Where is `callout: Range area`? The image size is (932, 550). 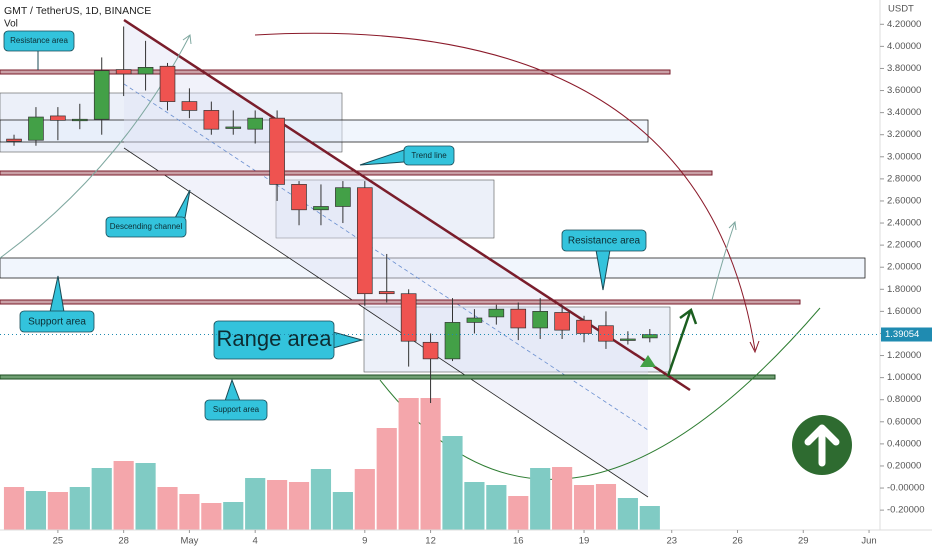 callout: Range area is located at coordinates (288, 340).